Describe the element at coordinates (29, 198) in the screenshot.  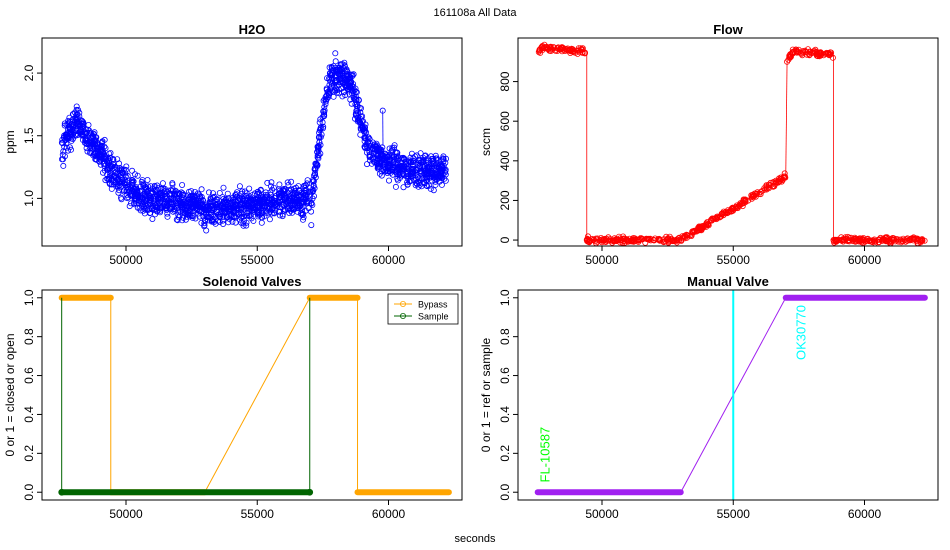
I see `y-tick-label: 1.0` at that location.